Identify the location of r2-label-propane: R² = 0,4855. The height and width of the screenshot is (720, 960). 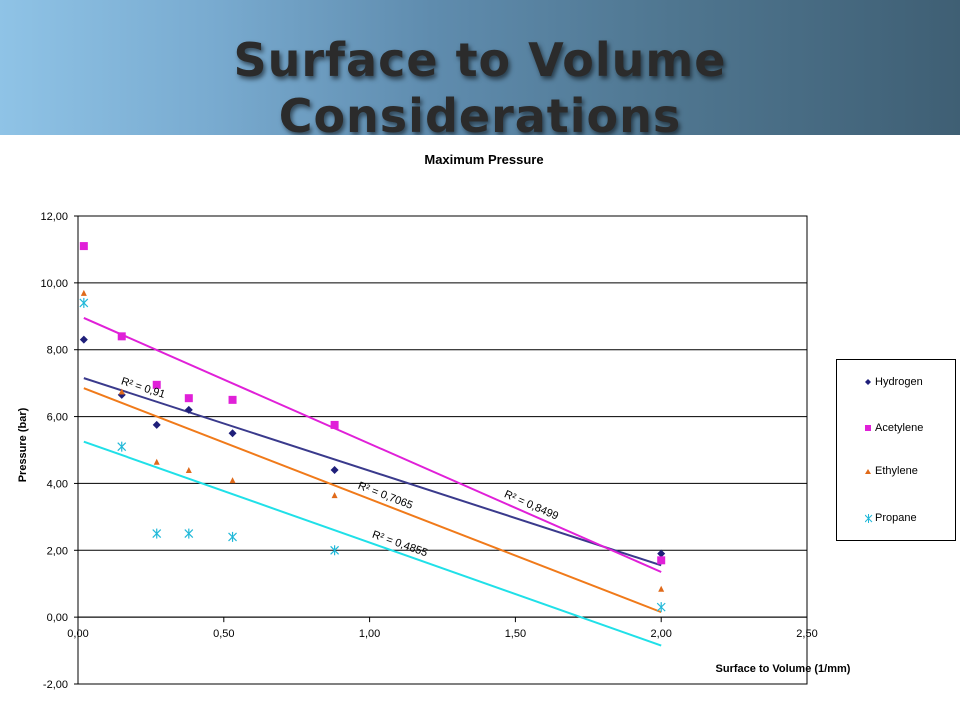
(400, 544).